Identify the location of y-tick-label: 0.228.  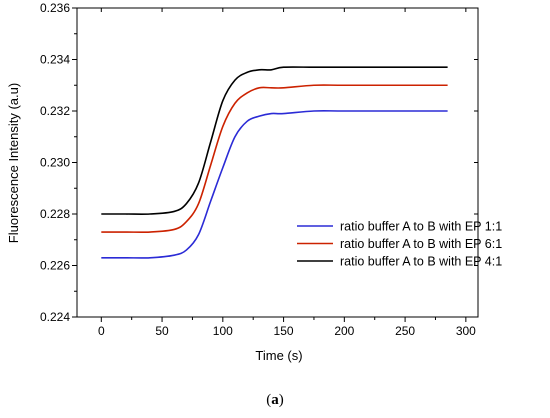
(55, 214).